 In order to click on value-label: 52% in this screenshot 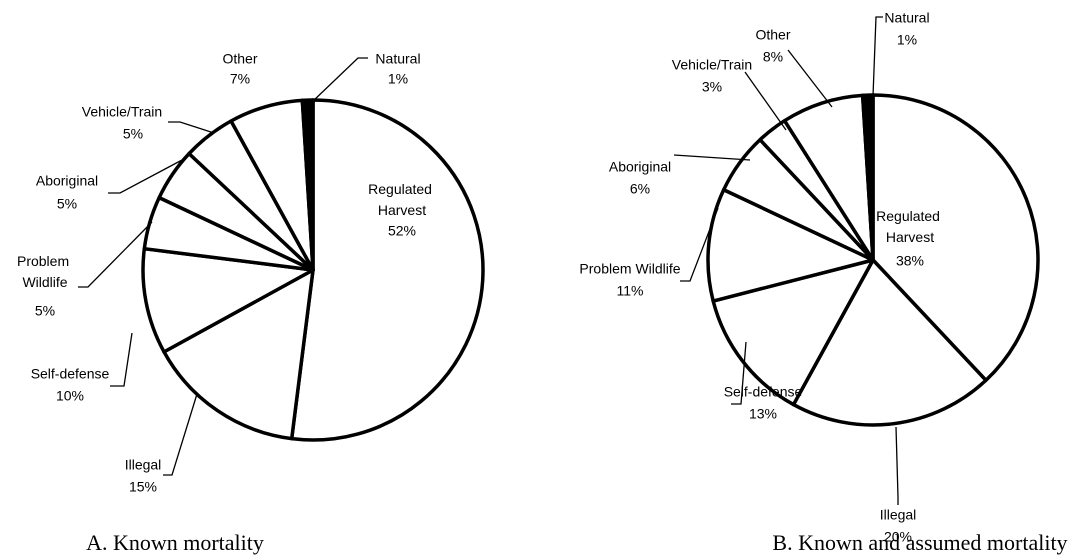, I will do `click(402, 231)`.